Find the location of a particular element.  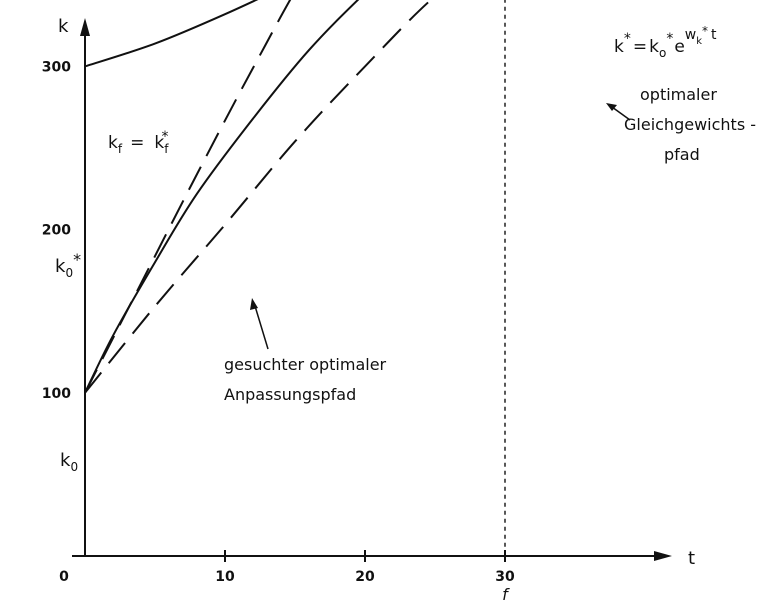

x-tick-label: 0 is located at coordinates (64, 577).